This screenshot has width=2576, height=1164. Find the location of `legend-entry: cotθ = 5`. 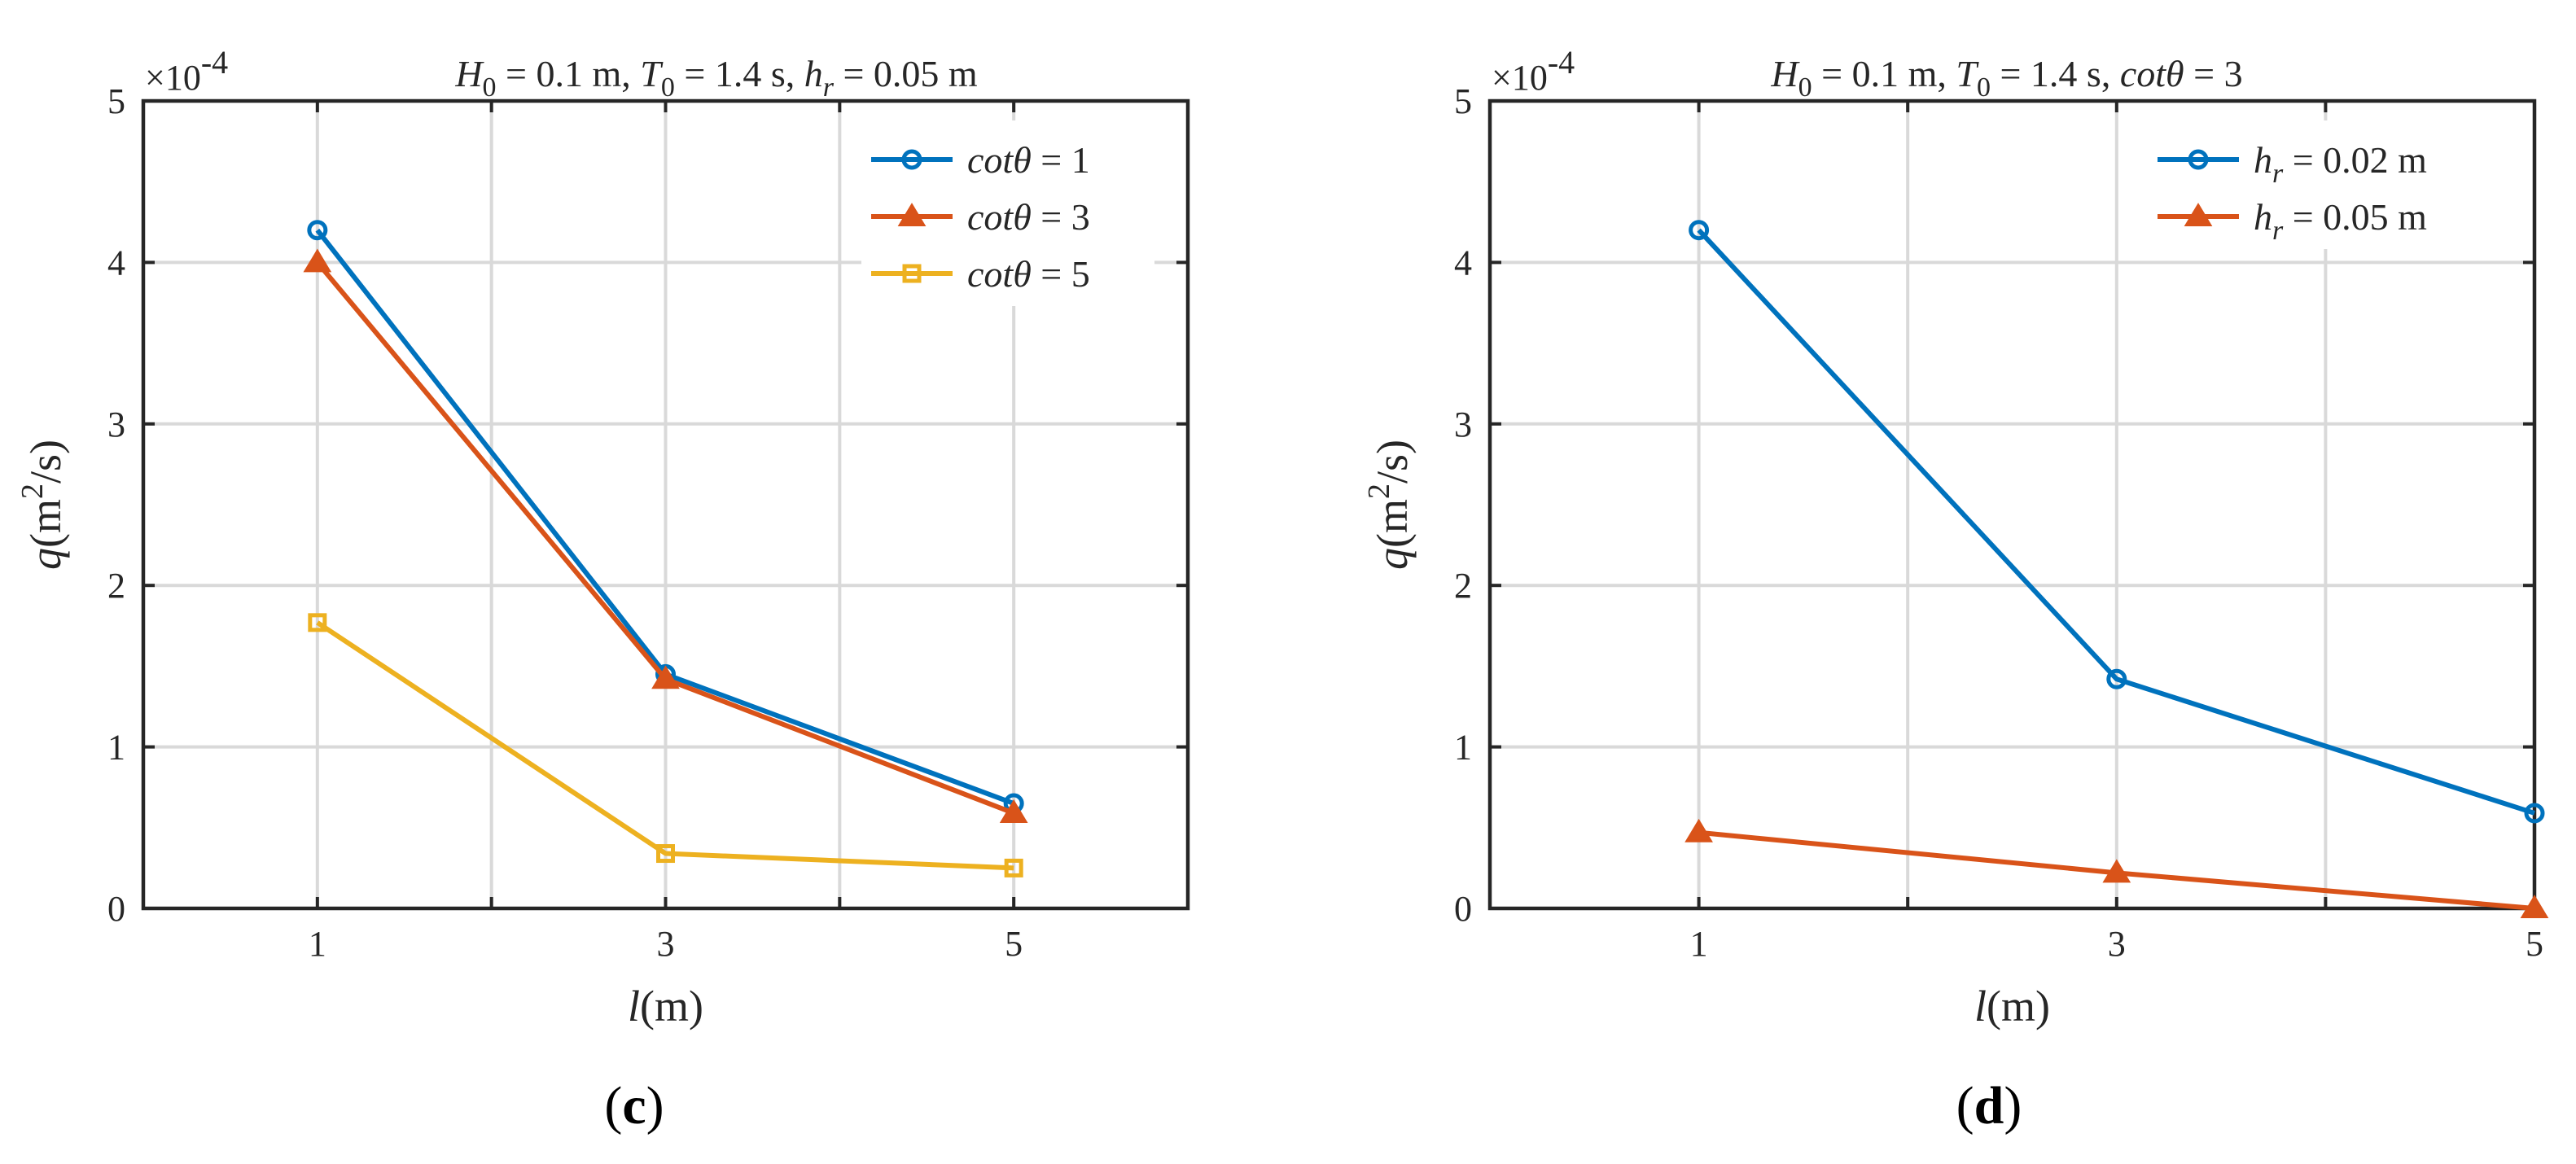

legend-entry: cotθ = 5 is located at coordinates (980, 274).